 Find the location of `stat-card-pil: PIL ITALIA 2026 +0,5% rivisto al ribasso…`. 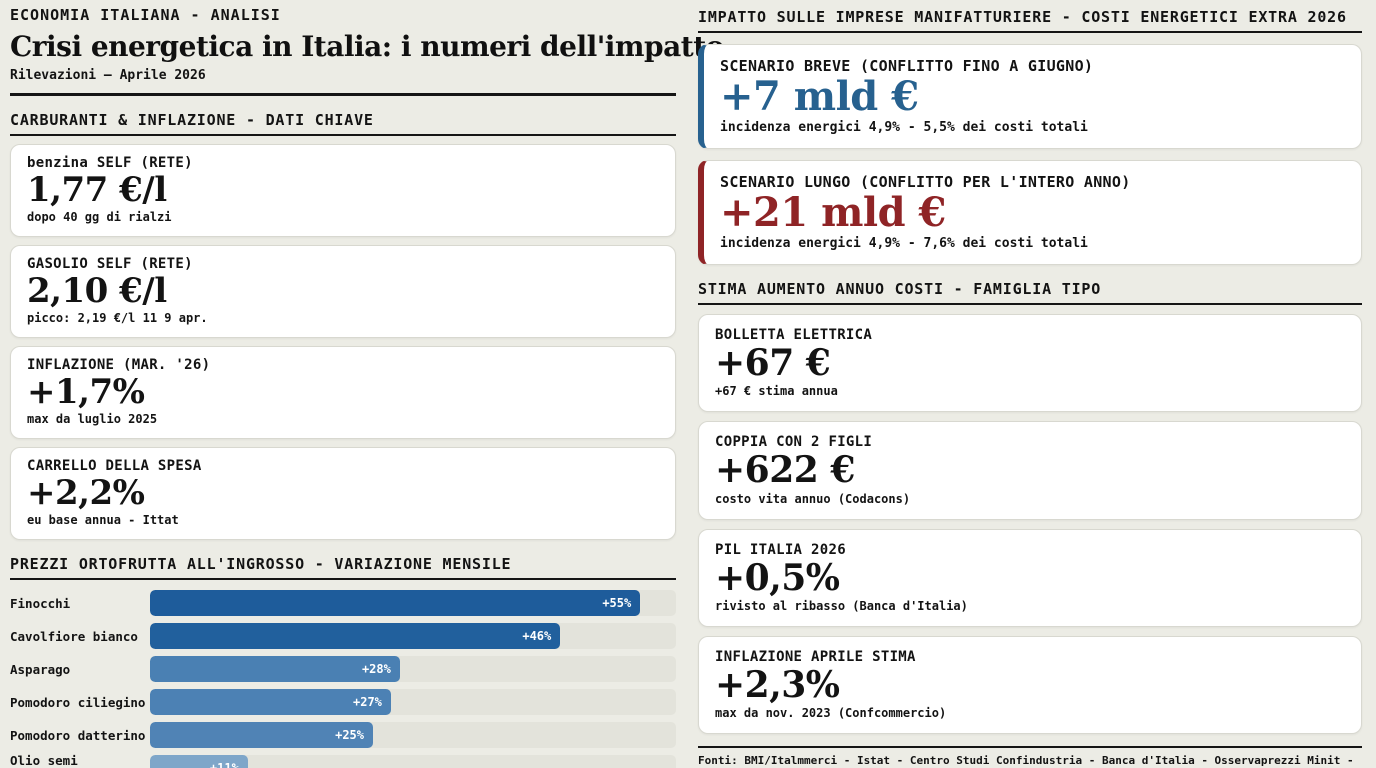

stat-card-pil: PIL ITALIA 2026 +0,5% rivisto al ribasso… is located at coordinates (1030, 577).